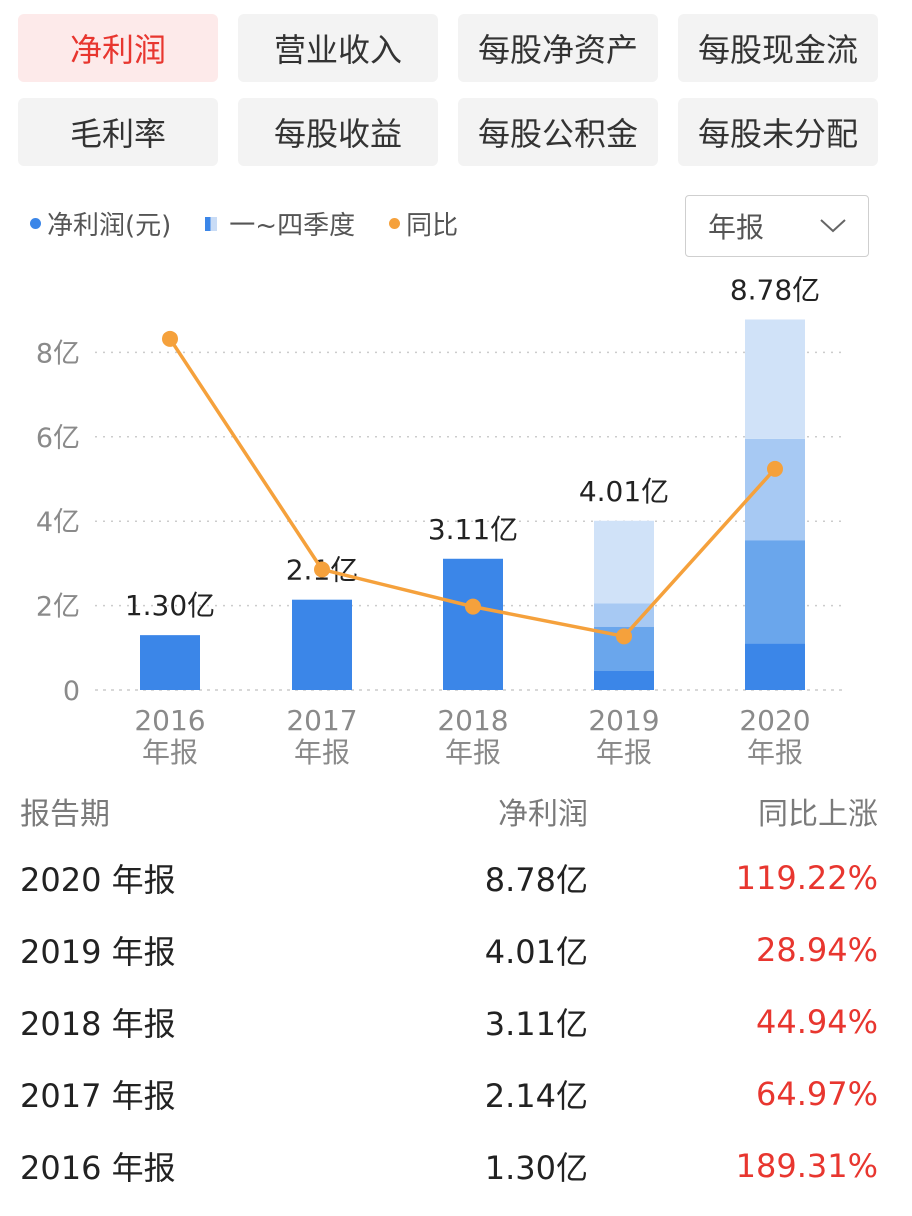 This screenshot has height=1216, width=912. What do you see at coordinates (118, 132) in the screenshot?
I see `tab-gross-margin: 毛利率` at bounding box center [118, 132].